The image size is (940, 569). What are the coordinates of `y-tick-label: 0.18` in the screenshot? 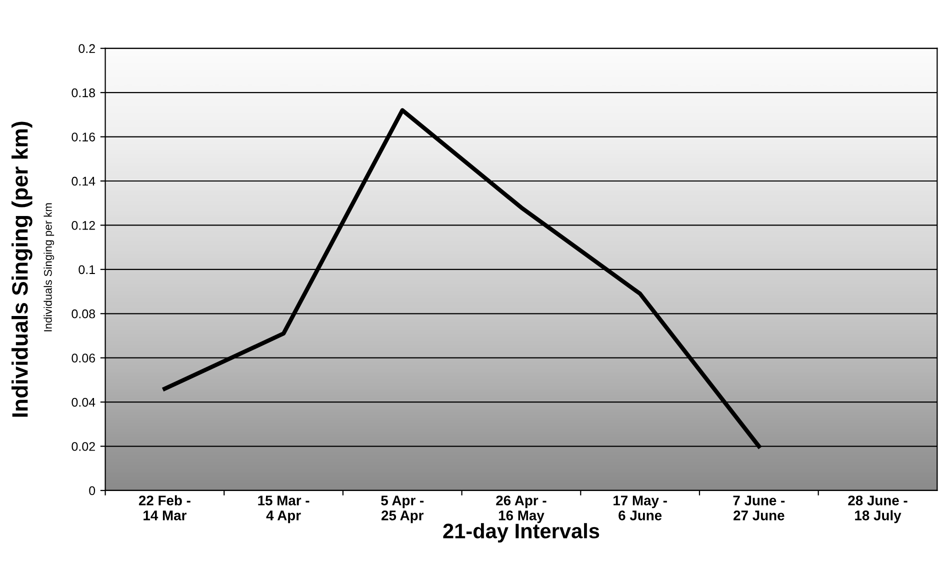 It's located at (84, 93).